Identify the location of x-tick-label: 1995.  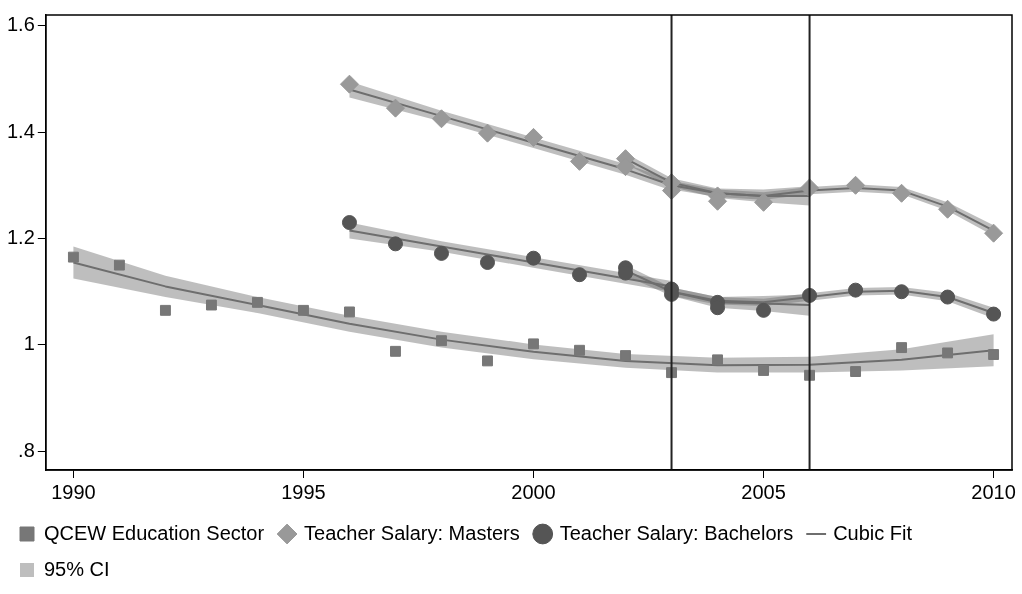
(303, 491).